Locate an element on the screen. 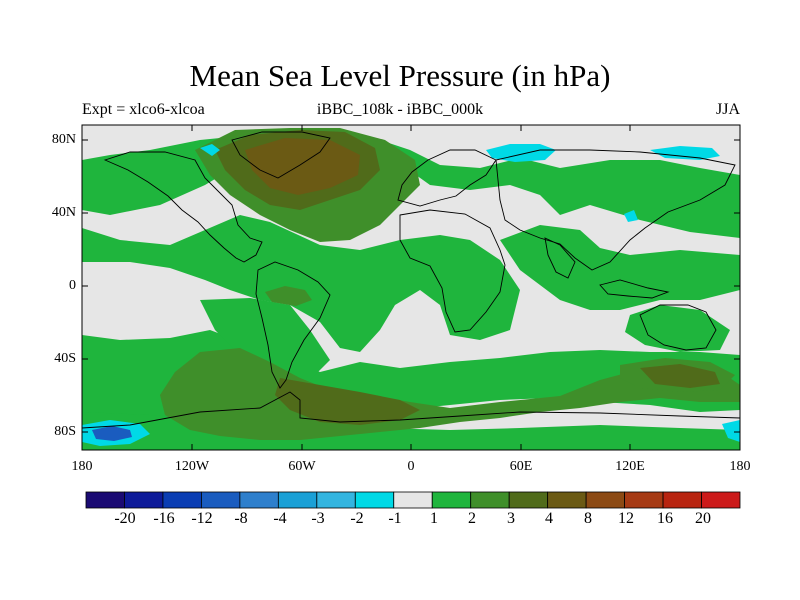  lon-label: 60E is located at coordinates (521, 466).